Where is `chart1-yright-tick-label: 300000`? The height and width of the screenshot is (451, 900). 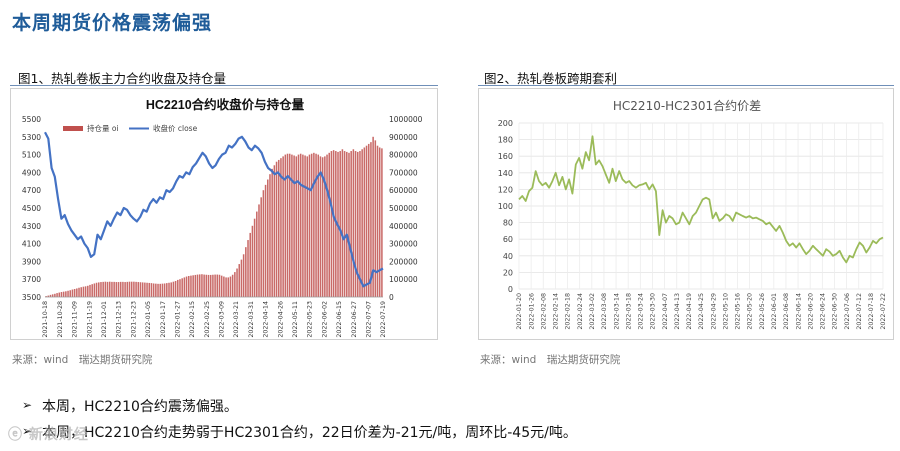 chart1-yright-tick-label: 300000 is located at coordinates (403, 244).